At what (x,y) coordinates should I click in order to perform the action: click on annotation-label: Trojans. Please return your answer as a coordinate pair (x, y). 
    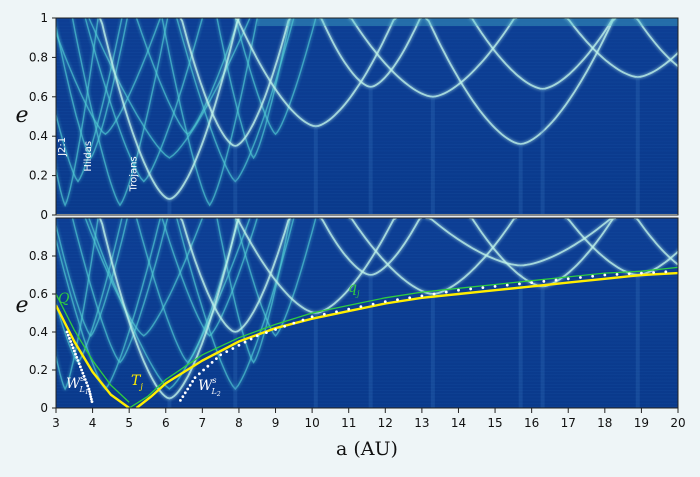
    Looking at the image, I should click on (133, 174).